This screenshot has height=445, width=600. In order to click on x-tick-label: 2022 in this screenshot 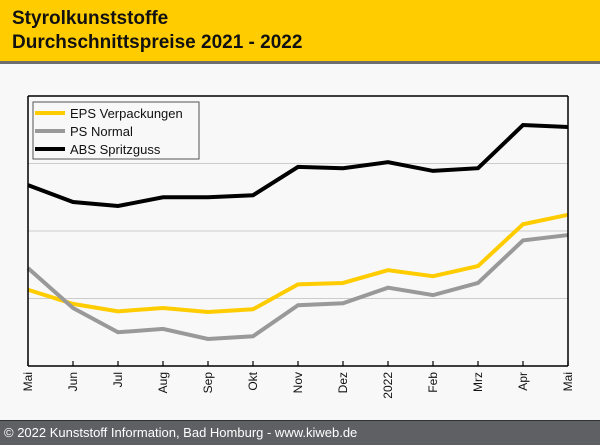, I will do `click(388, 385)`.